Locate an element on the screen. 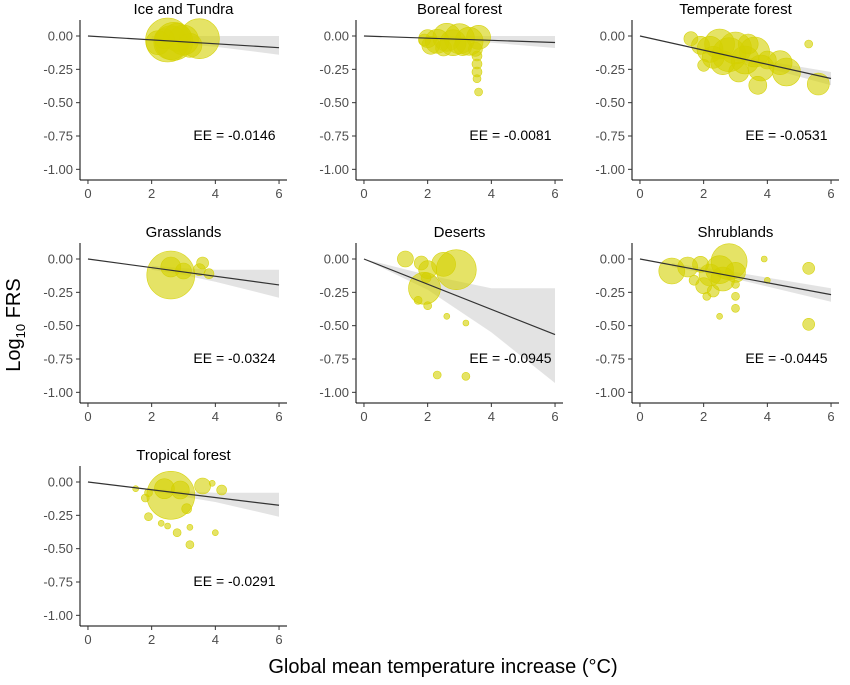  panel-tropical-forest-ee-annotation: EE = -0.0291 is located at coordinates (234, 581).